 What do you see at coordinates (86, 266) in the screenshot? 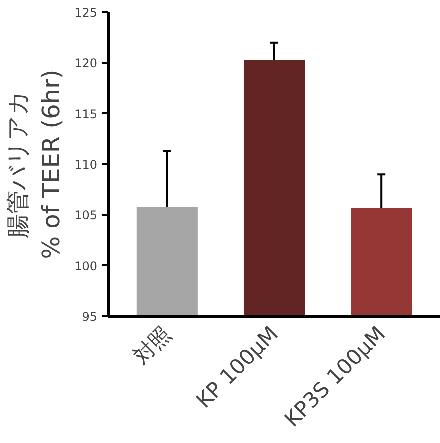
I see `y-tick-label: 100` at bounding box center [86, 266].